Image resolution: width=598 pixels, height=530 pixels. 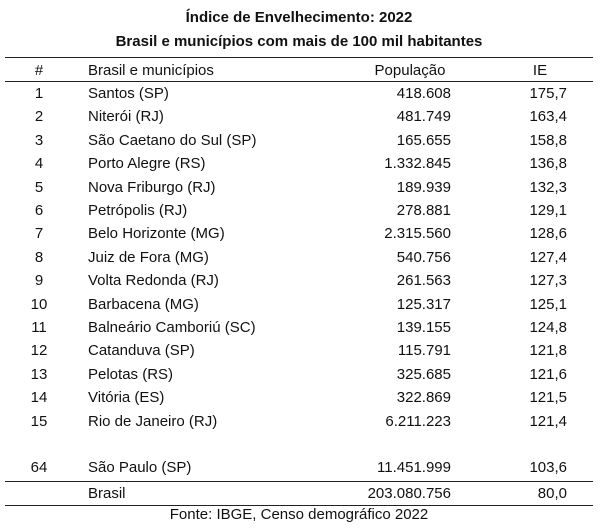 I want to click on row-population: 165.655, so click(x=423, y=140).